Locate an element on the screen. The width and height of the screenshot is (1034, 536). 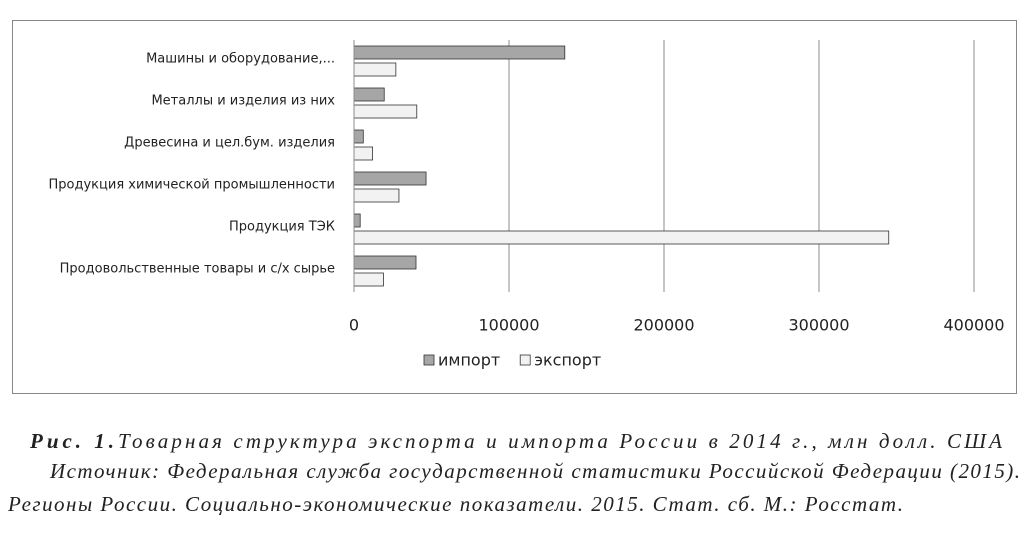
x-tick-label: 0 is located at coordinates (354, 325).